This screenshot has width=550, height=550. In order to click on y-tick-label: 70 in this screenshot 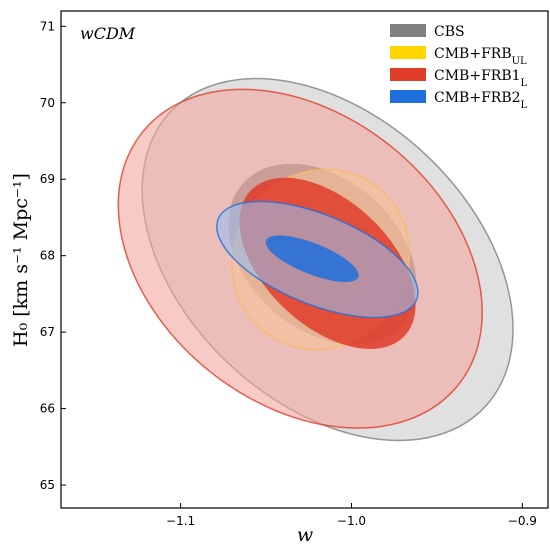, I will do `click(47, 103)`.